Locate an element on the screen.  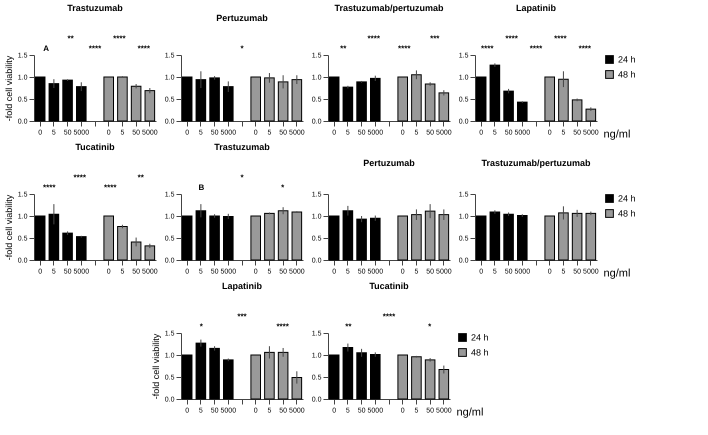
text: A is located at coordinates (46, 48).